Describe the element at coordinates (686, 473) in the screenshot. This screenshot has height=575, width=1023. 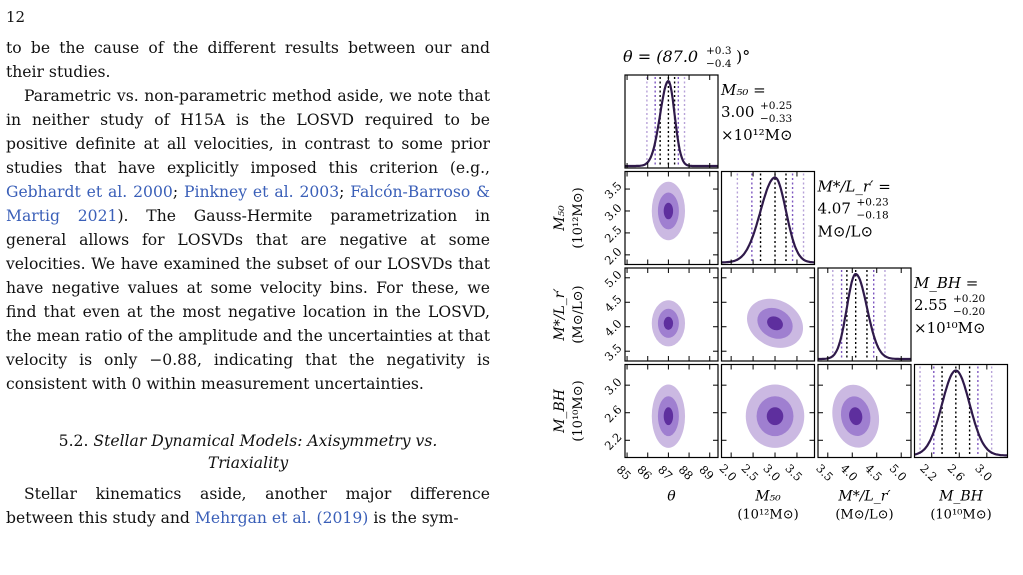
I see `x-tick-label: 88` at that location.